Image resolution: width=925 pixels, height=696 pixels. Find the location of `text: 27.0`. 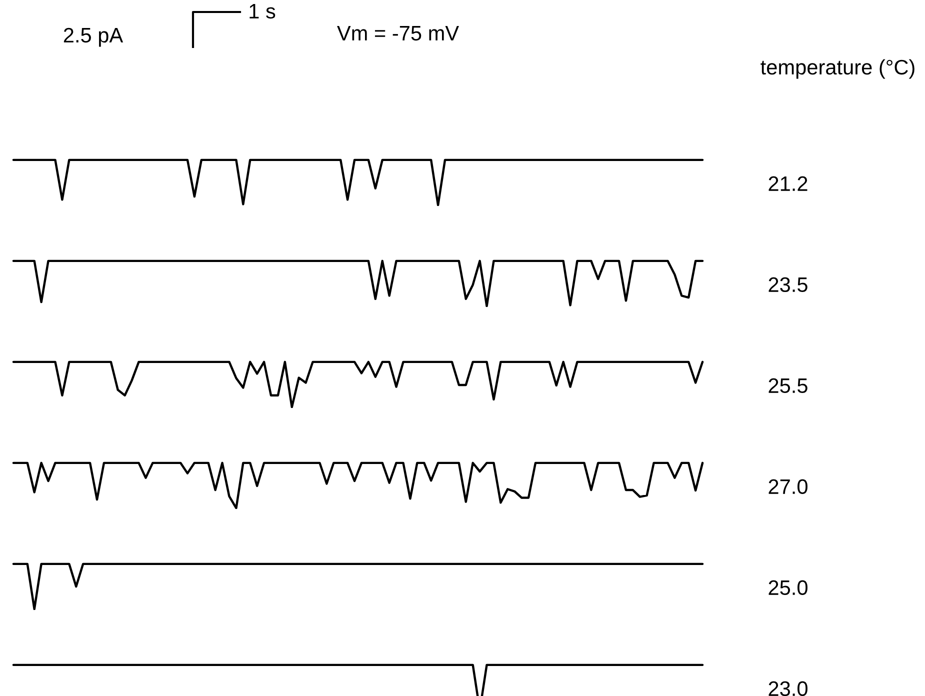

text: 27.0 is located at coordinates (788, 486).